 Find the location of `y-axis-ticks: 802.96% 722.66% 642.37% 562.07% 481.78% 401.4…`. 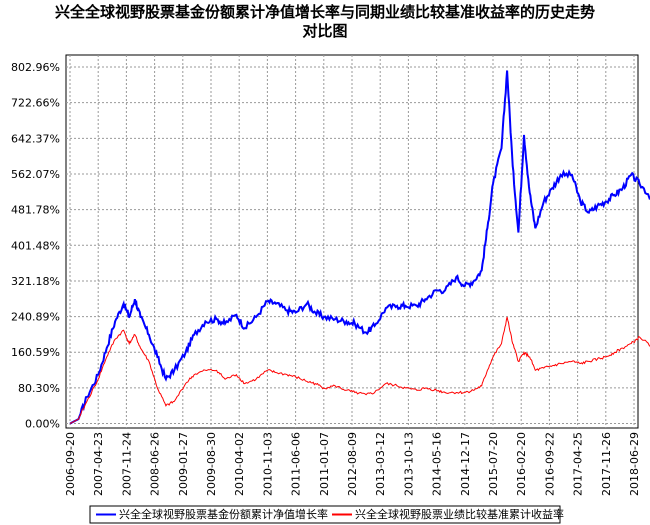

y-axis-ticks: 802.96% 722.66% 642.37% 562.07% 481.78% 401.4… is located at coordinates (35, 246).